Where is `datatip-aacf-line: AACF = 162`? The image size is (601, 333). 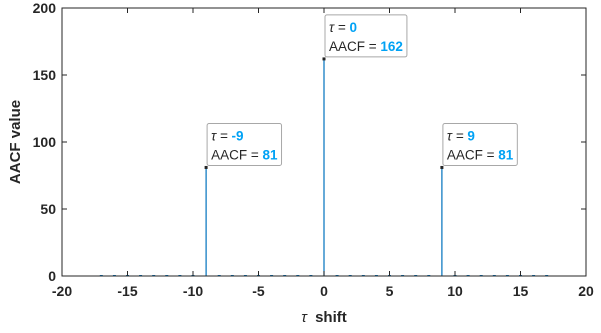 datatip-aacf-line: AACF = 162 is located at coordinates (366, 46).